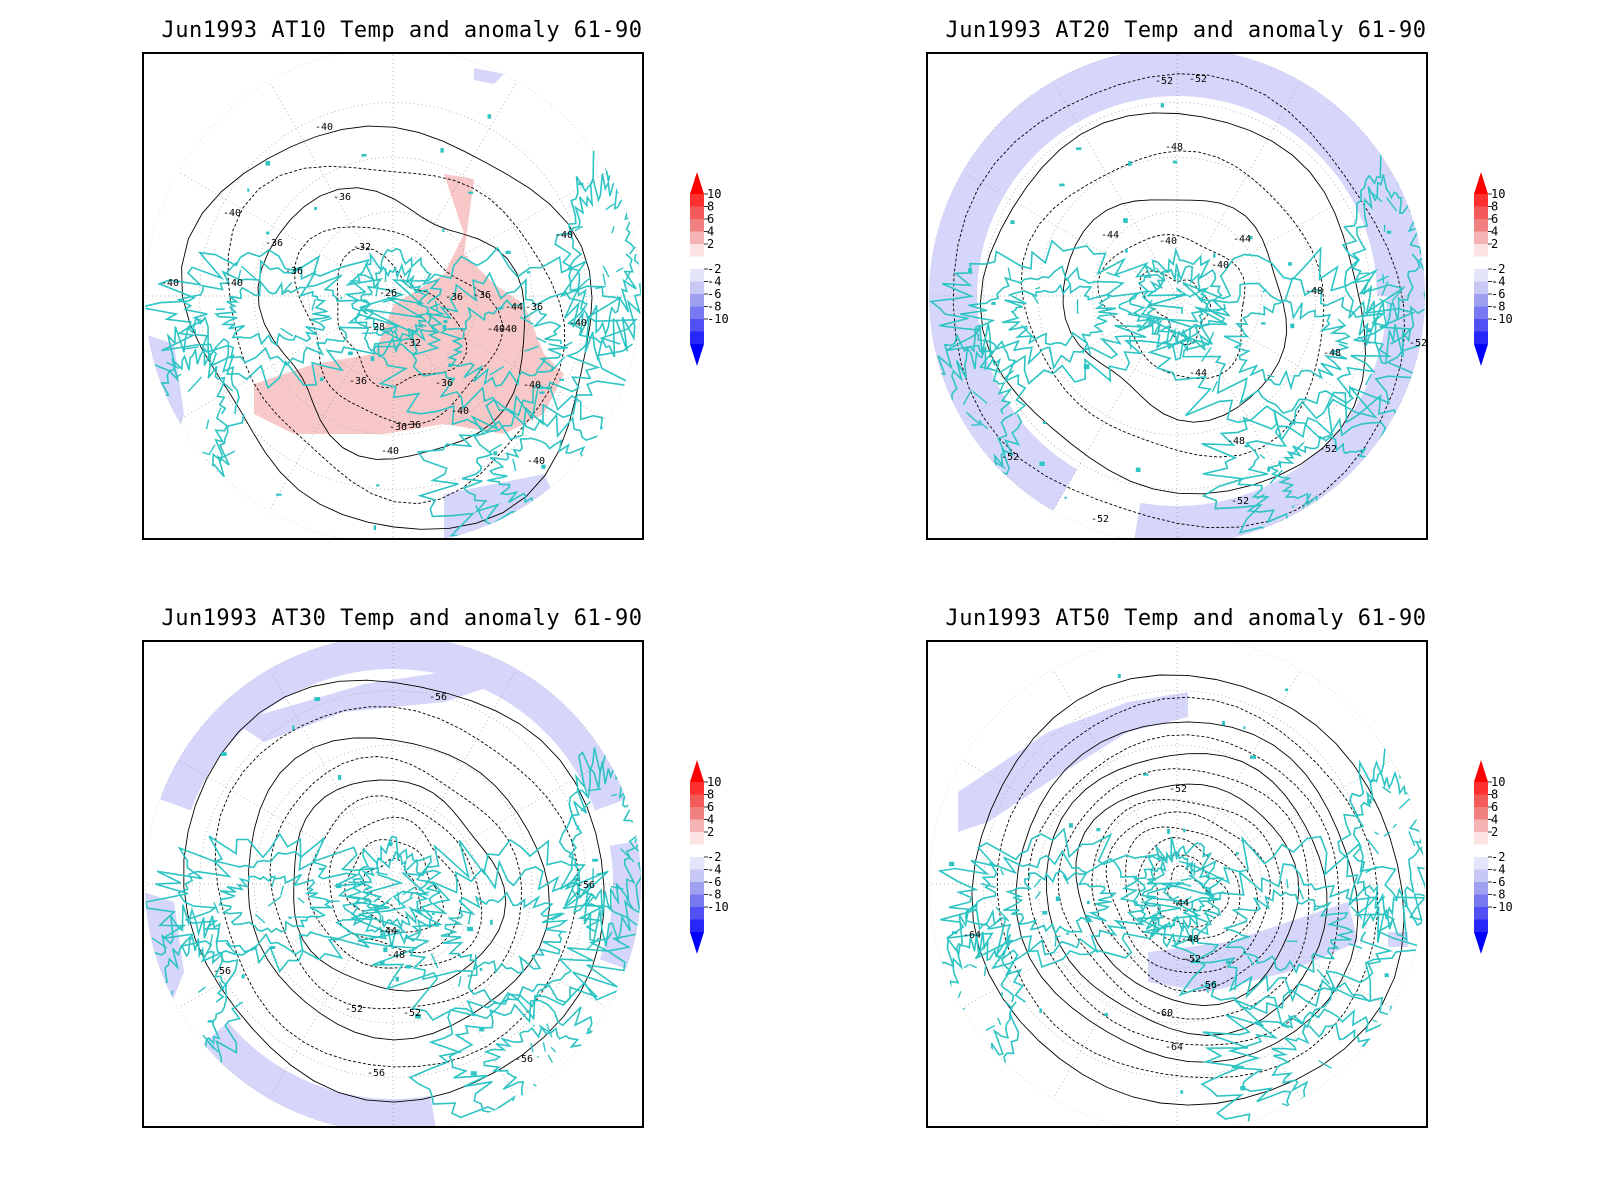 The image size is (1600, 1200). I want to click on colorbar-tick-label: 6, so click(710, 807).